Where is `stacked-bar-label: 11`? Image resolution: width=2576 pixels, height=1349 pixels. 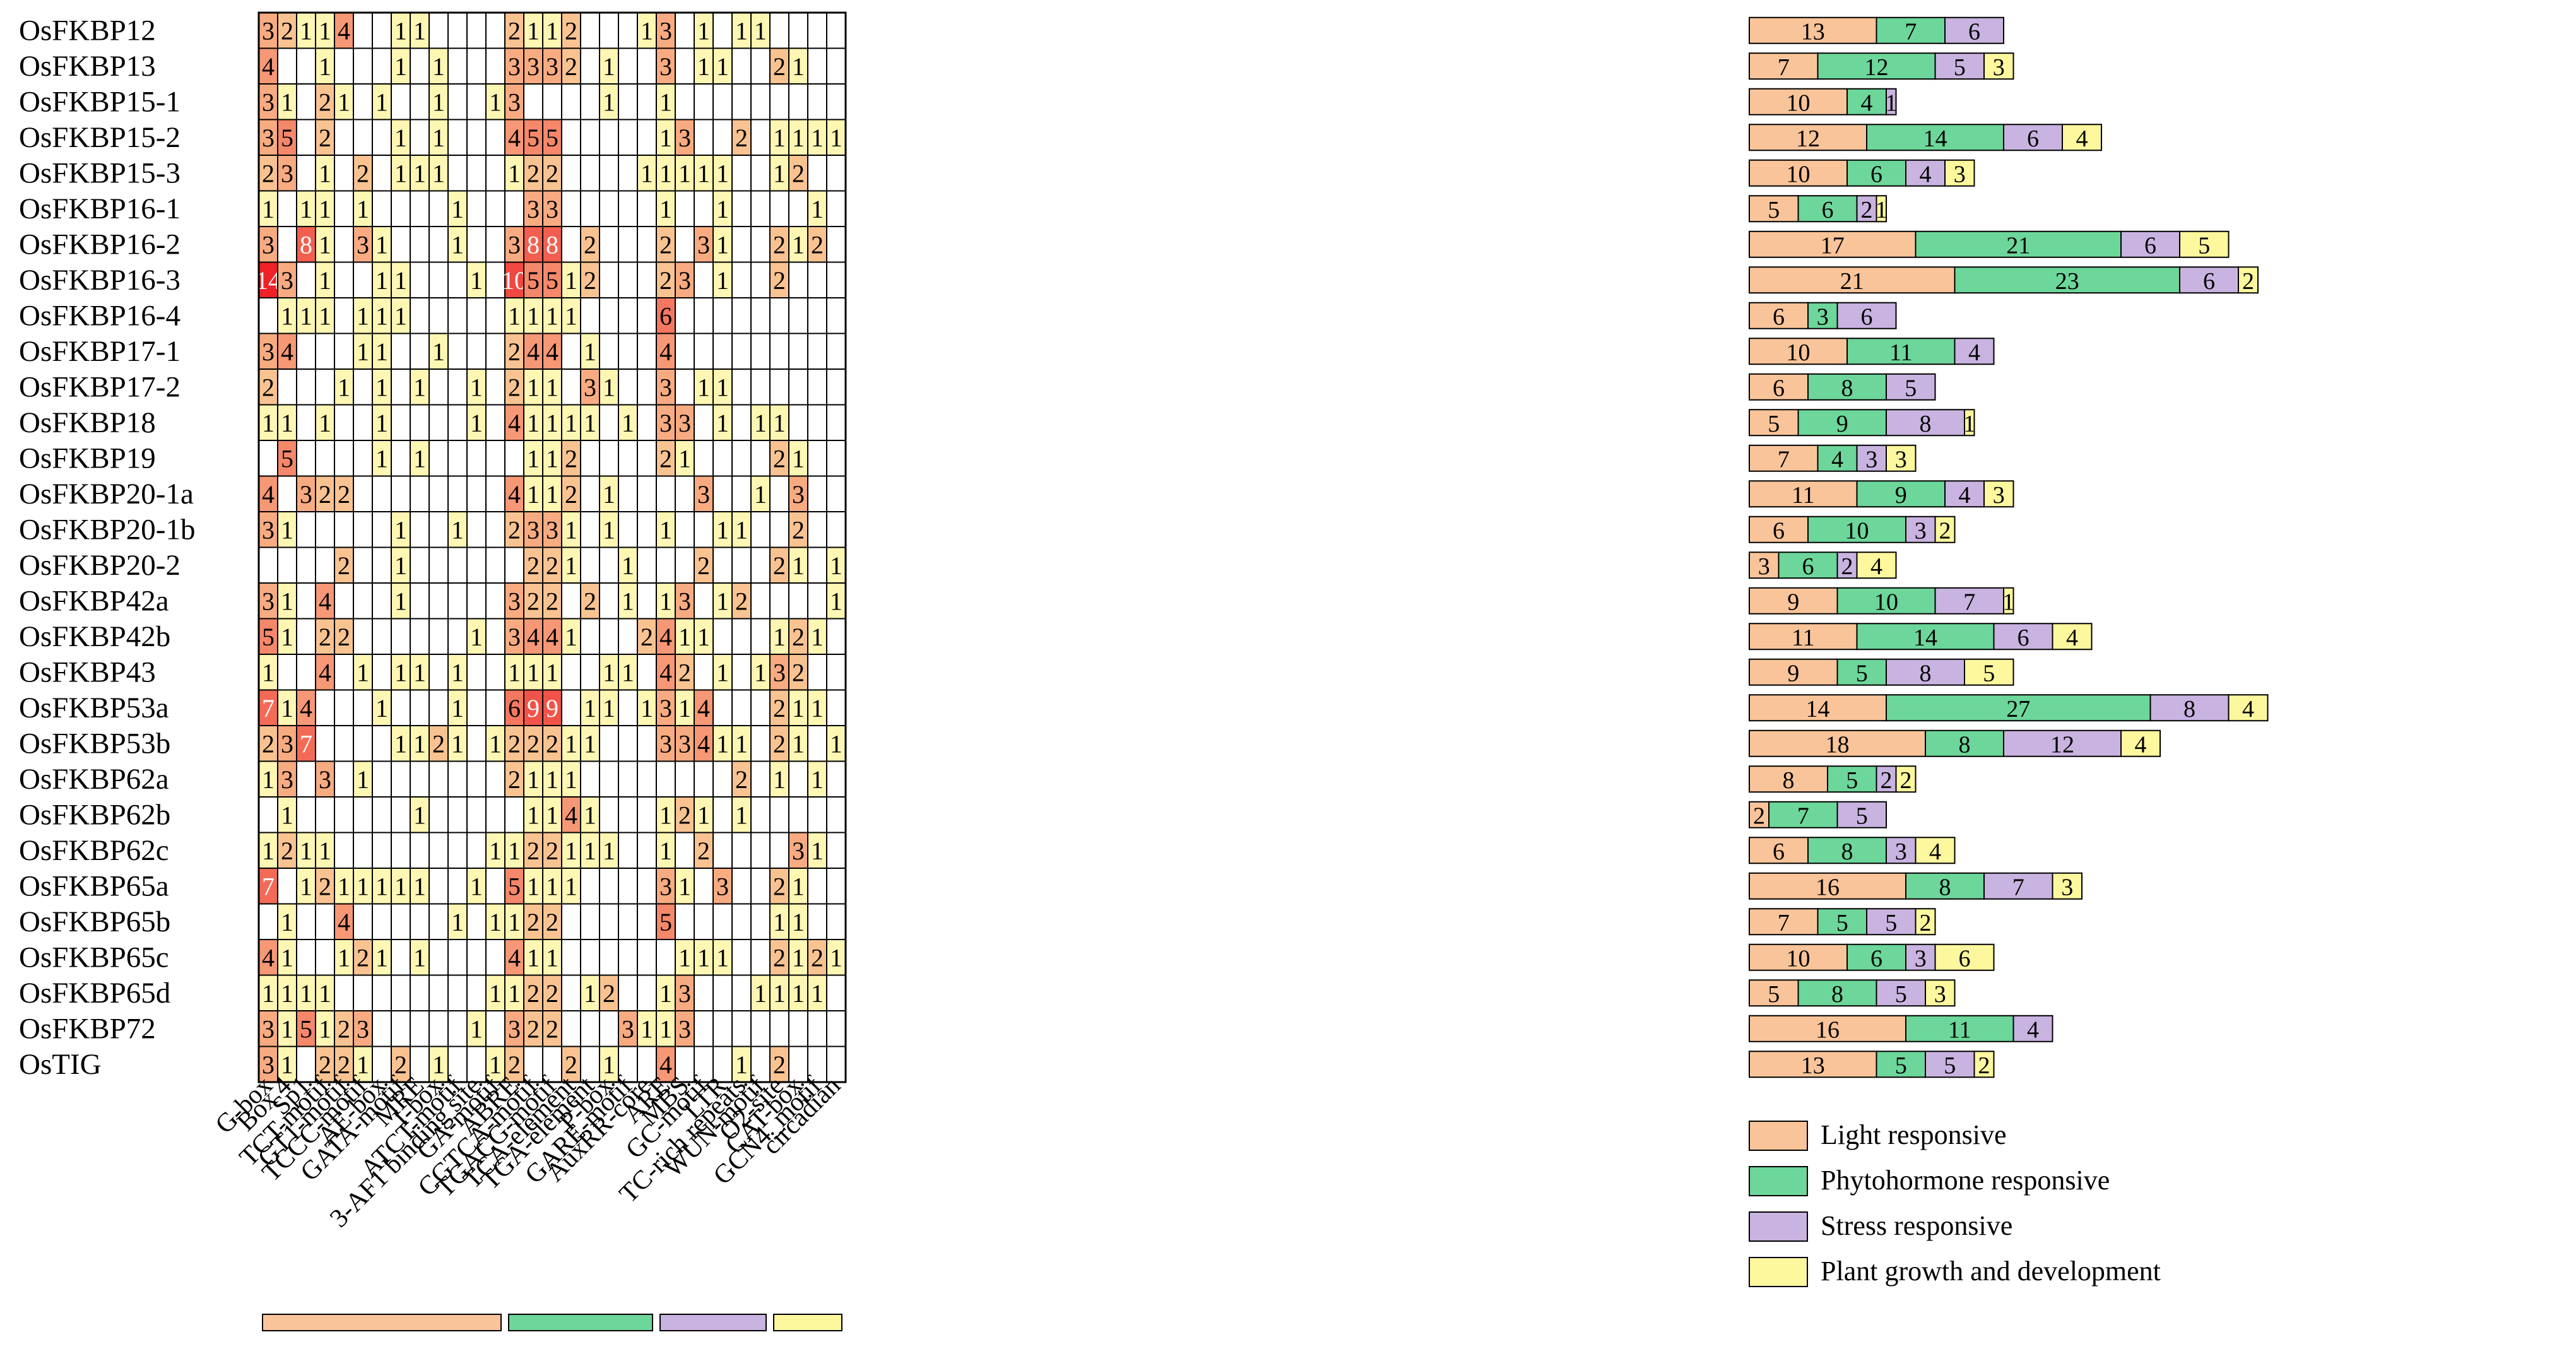 stacked-bar-label: 11 is located at coordinates (1803, 496).